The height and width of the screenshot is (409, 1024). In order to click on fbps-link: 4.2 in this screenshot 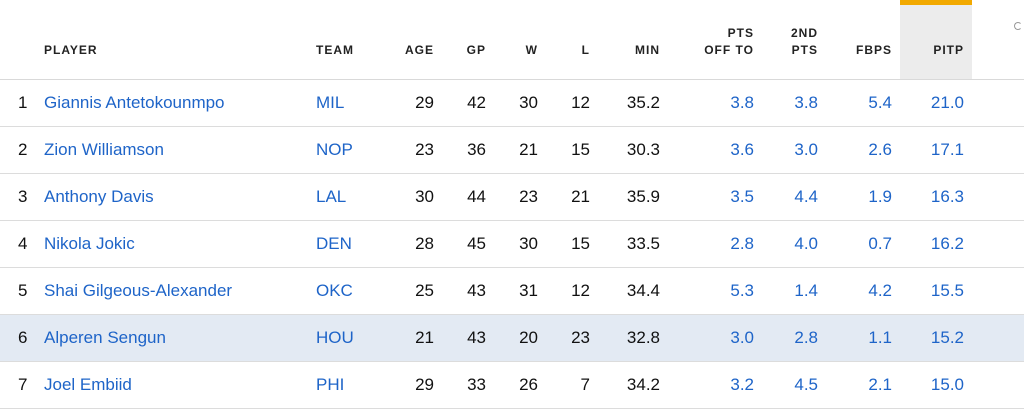, I will do `click(880, 290)`.